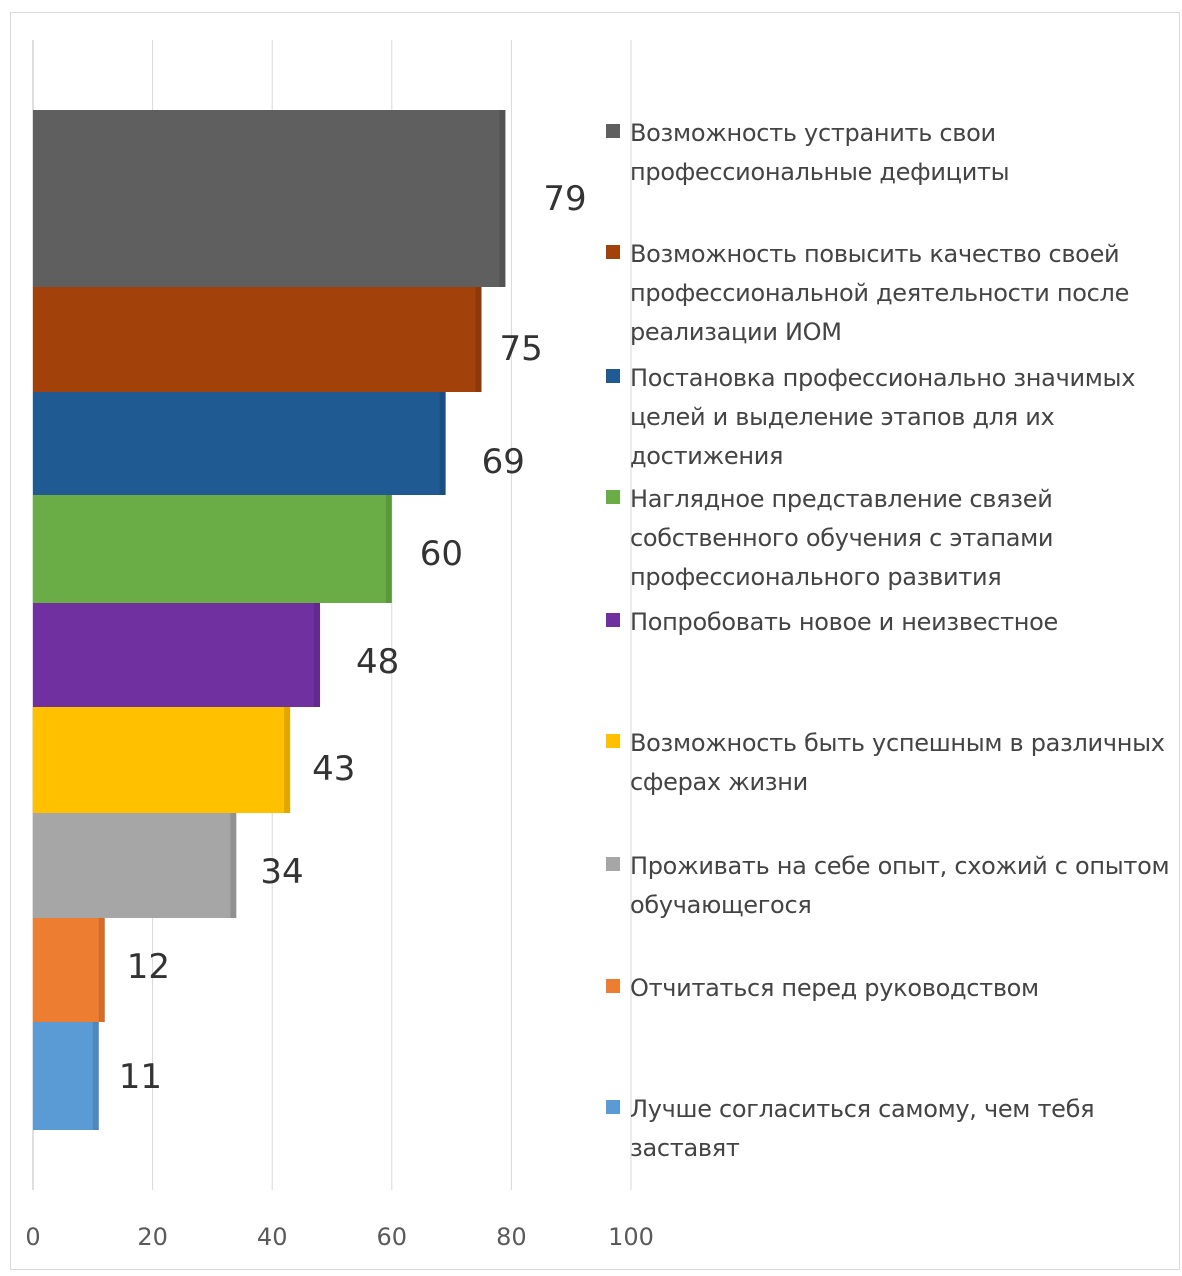 The width and height of the screenshot is (1182, 1276). Describe the element at coordinates (441, 554) in the screenshot. I see `data-label-4: 60` at that location.